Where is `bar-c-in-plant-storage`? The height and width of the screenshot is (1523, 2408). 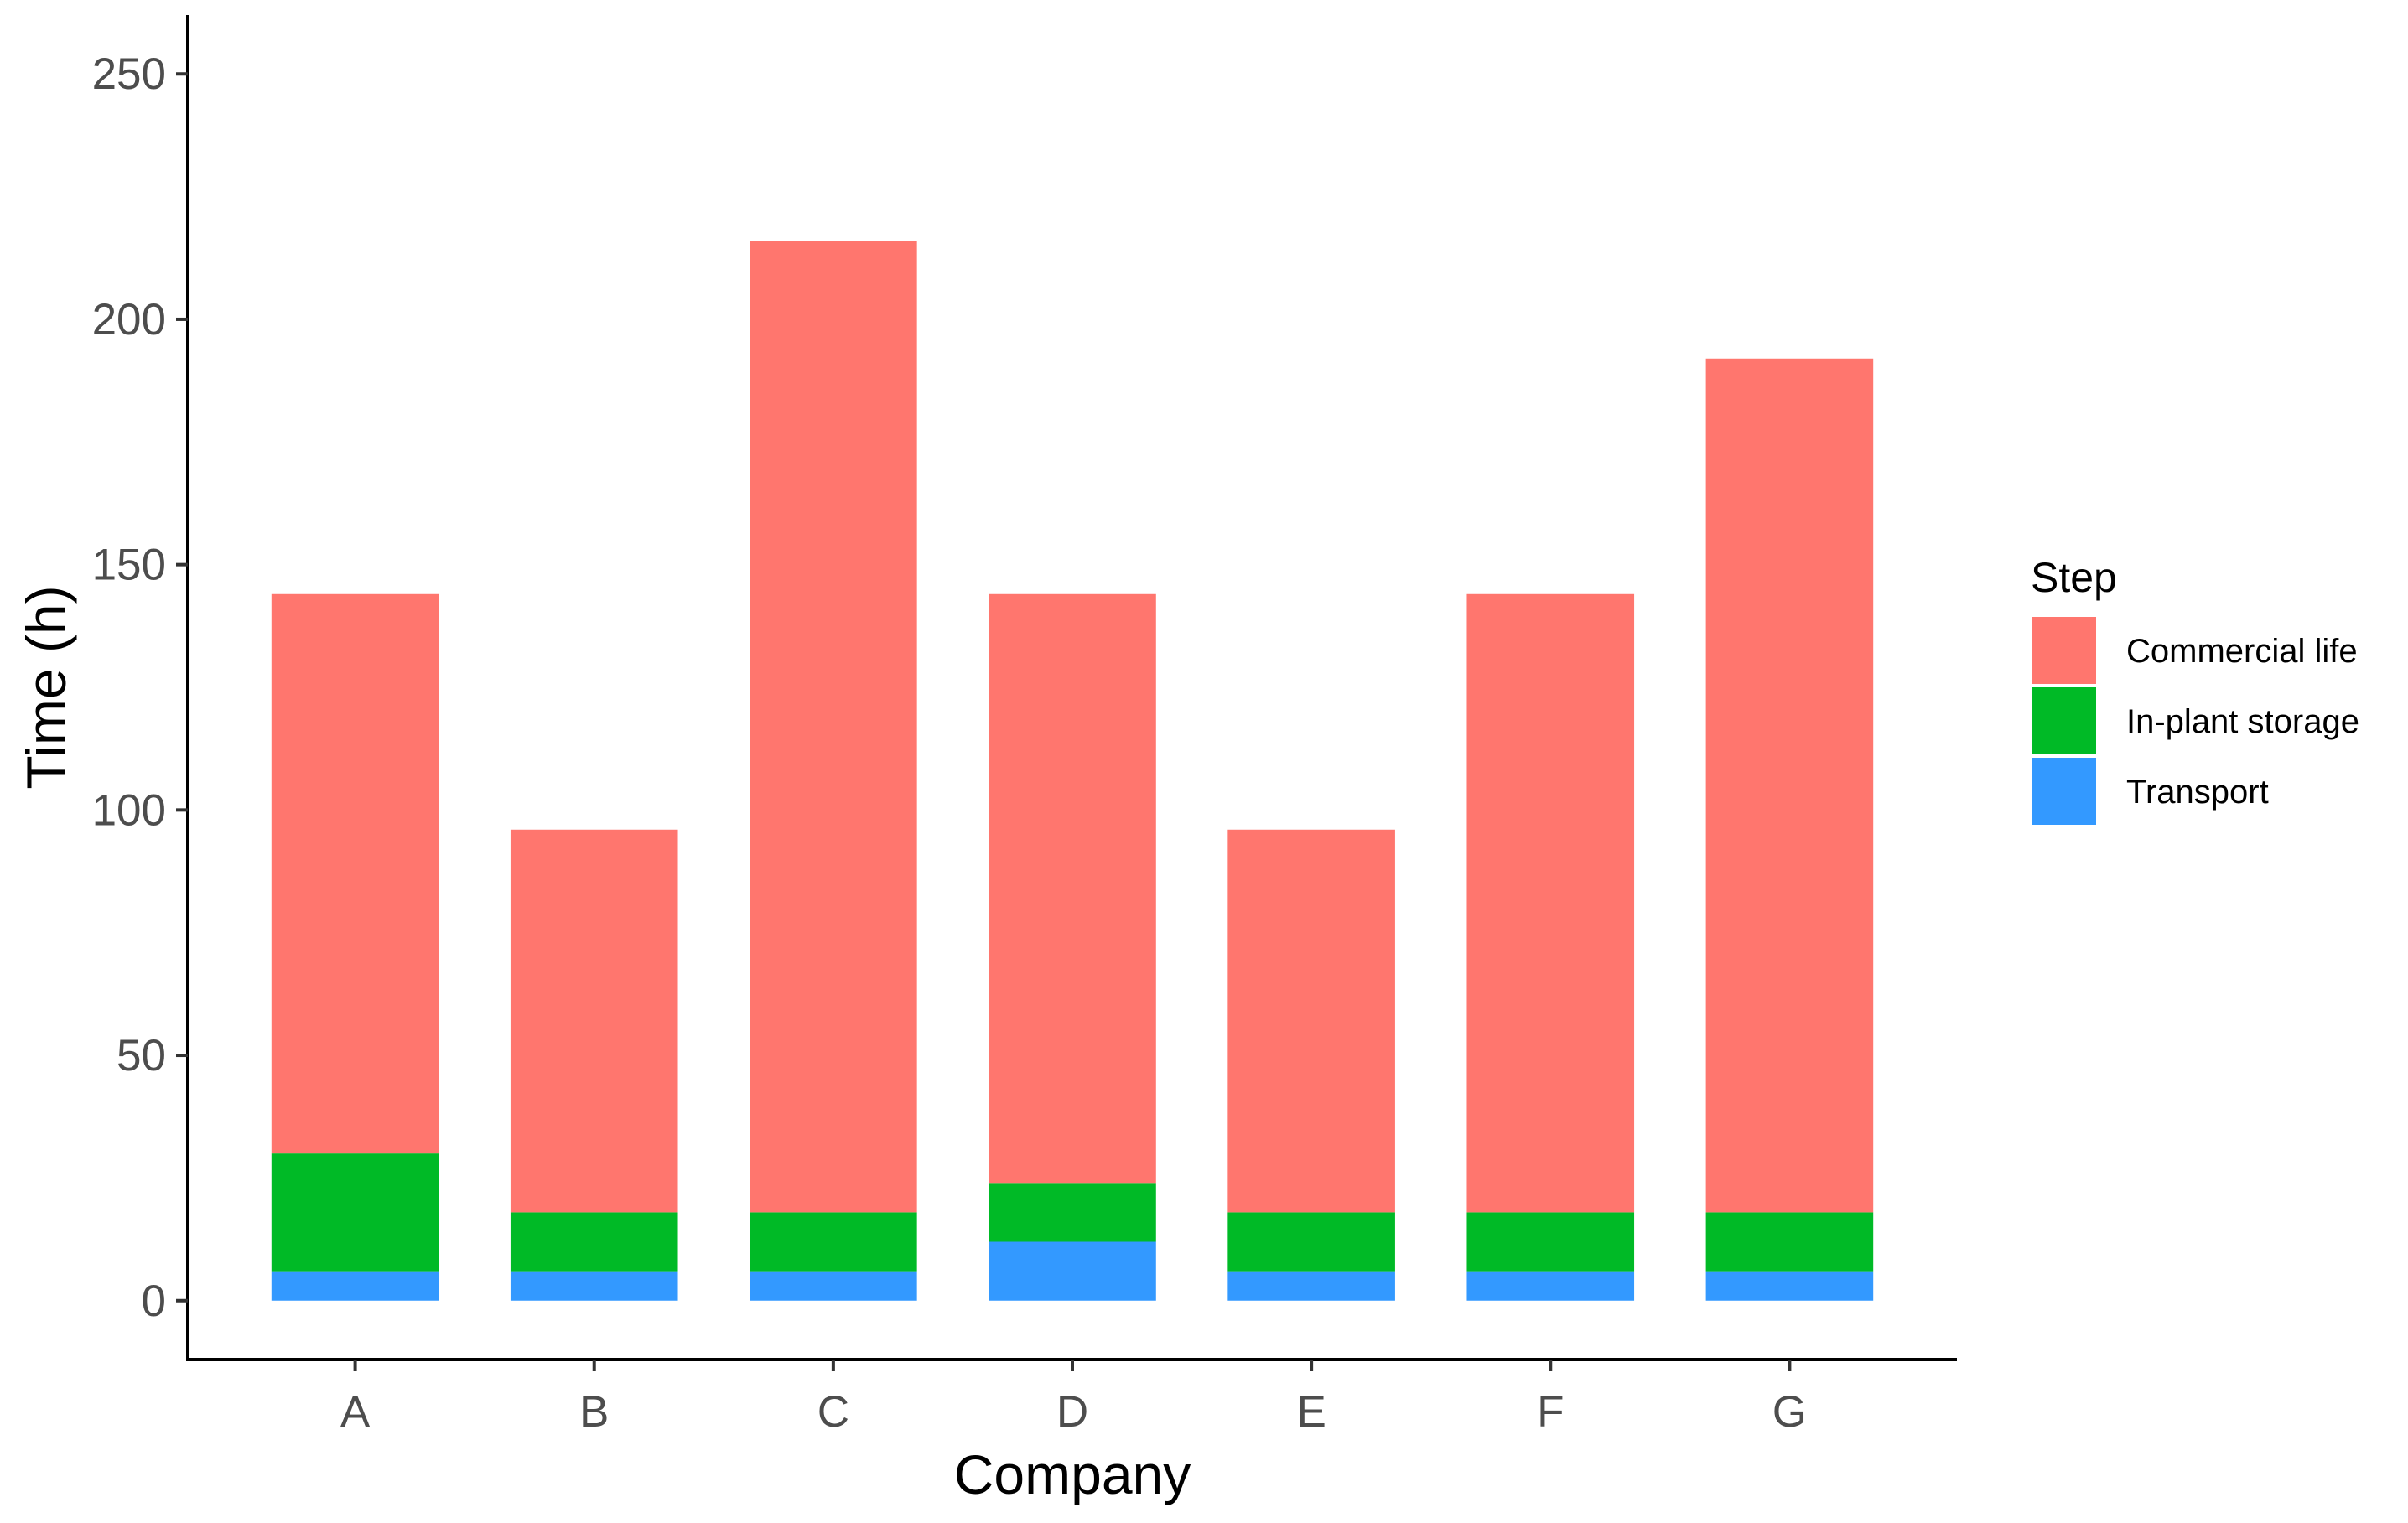
bar-c-in-plant-storage is located at coordinates (833, 1242).